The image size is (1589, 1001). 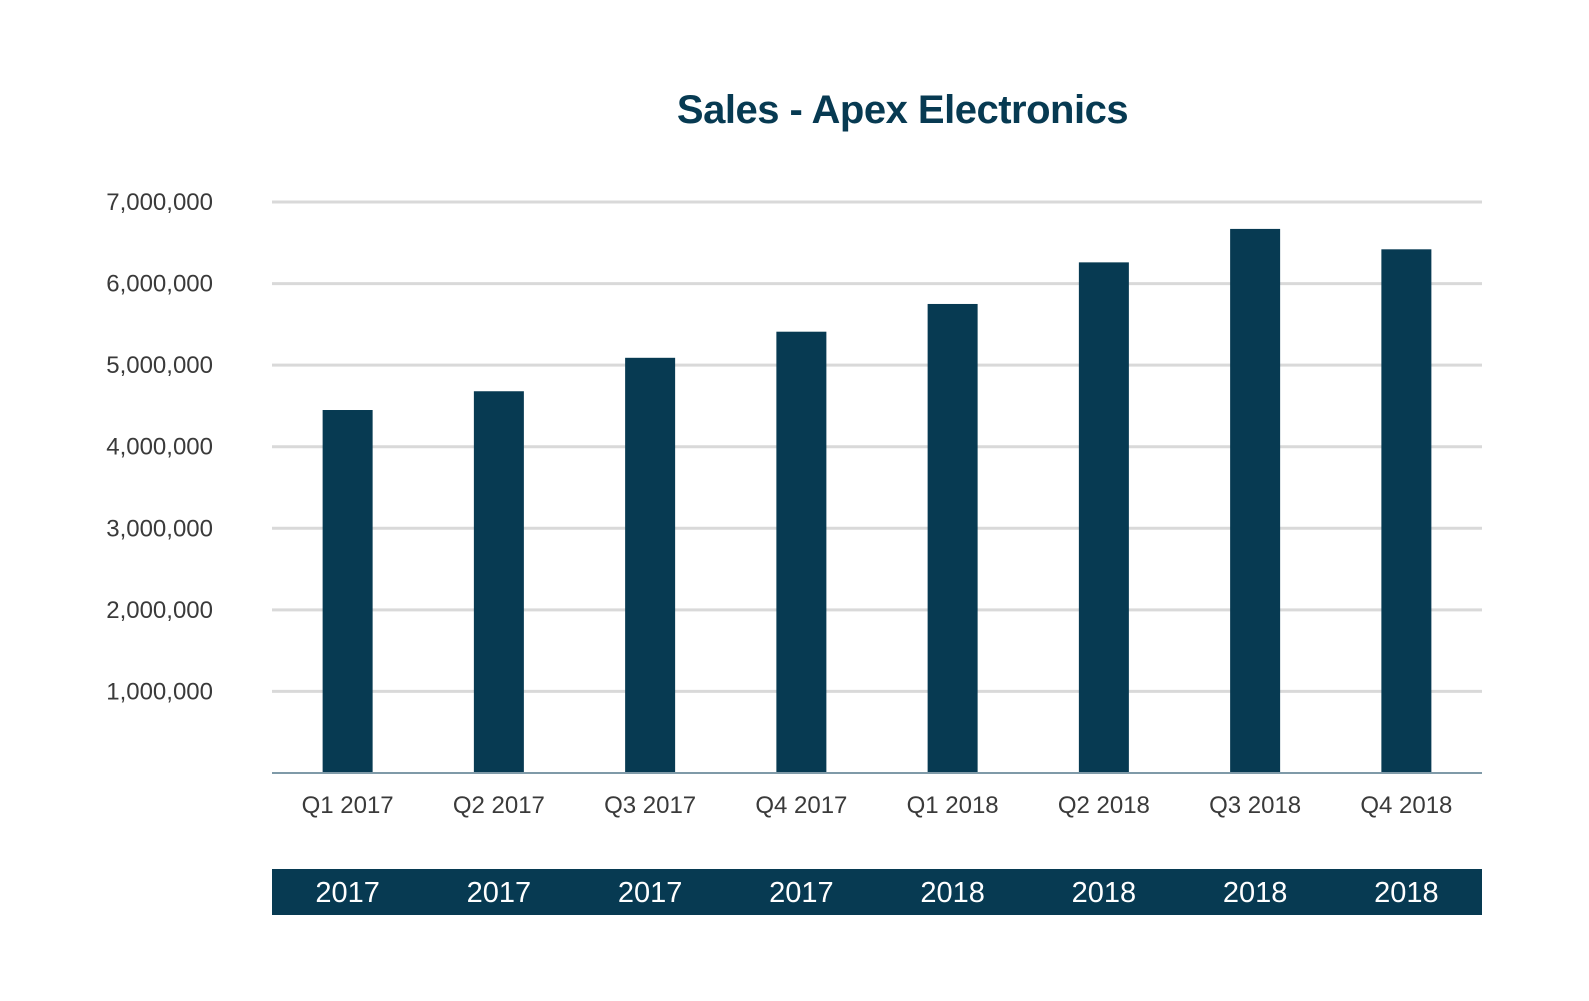 What do you see at coordinates (159, 528) in the screenshot?
I see `y-tick-label: 3,000,000` at bounding box center [159, 528].